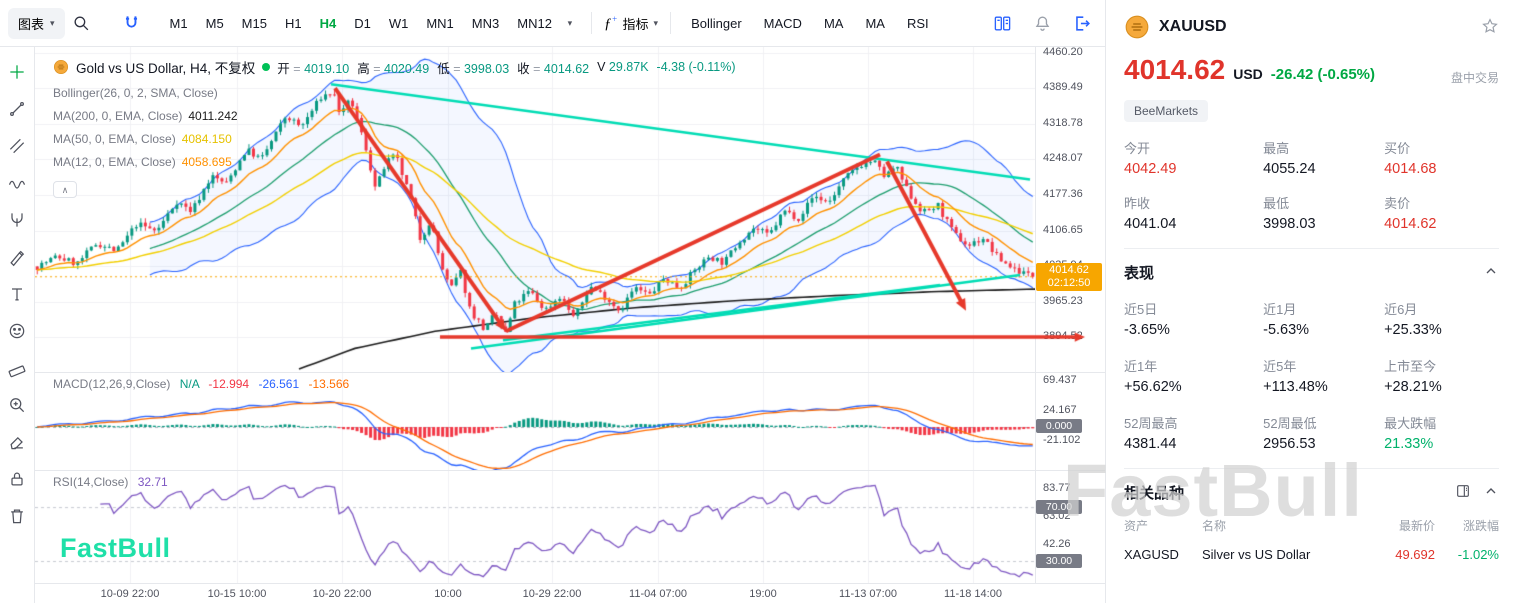 This screenshot has width=1517, height=603. Describe the element at coordinates (1042, 23) in the screenshot. I see `notifications-bell-icon` at that location.